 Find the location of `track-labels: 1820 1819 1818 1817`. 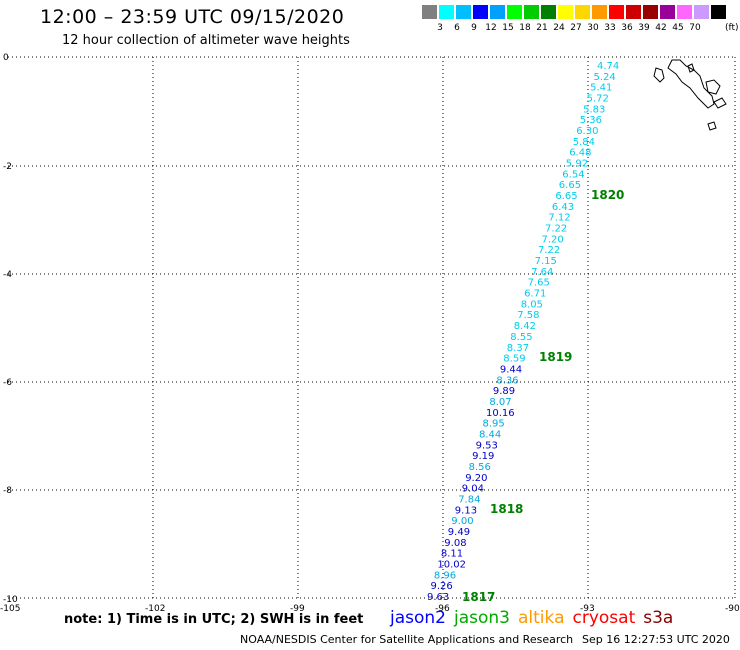

track-labels: 1820 1819 1818 1817 is located at coordinates (543, 396).